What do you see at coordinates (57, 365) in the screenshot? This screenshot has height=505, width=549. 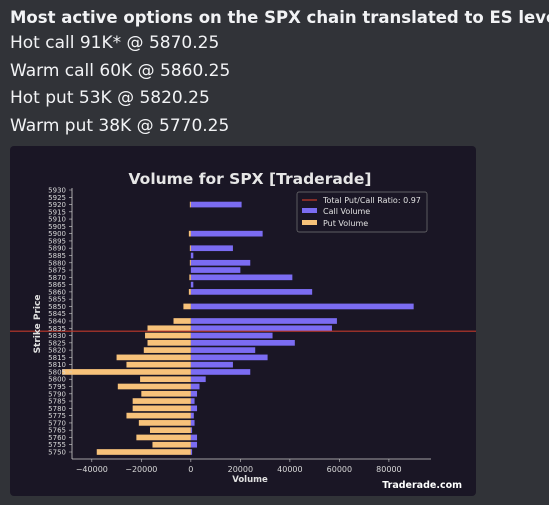 I see `y-tick-label: 5810` at bounding box center [57, 365].